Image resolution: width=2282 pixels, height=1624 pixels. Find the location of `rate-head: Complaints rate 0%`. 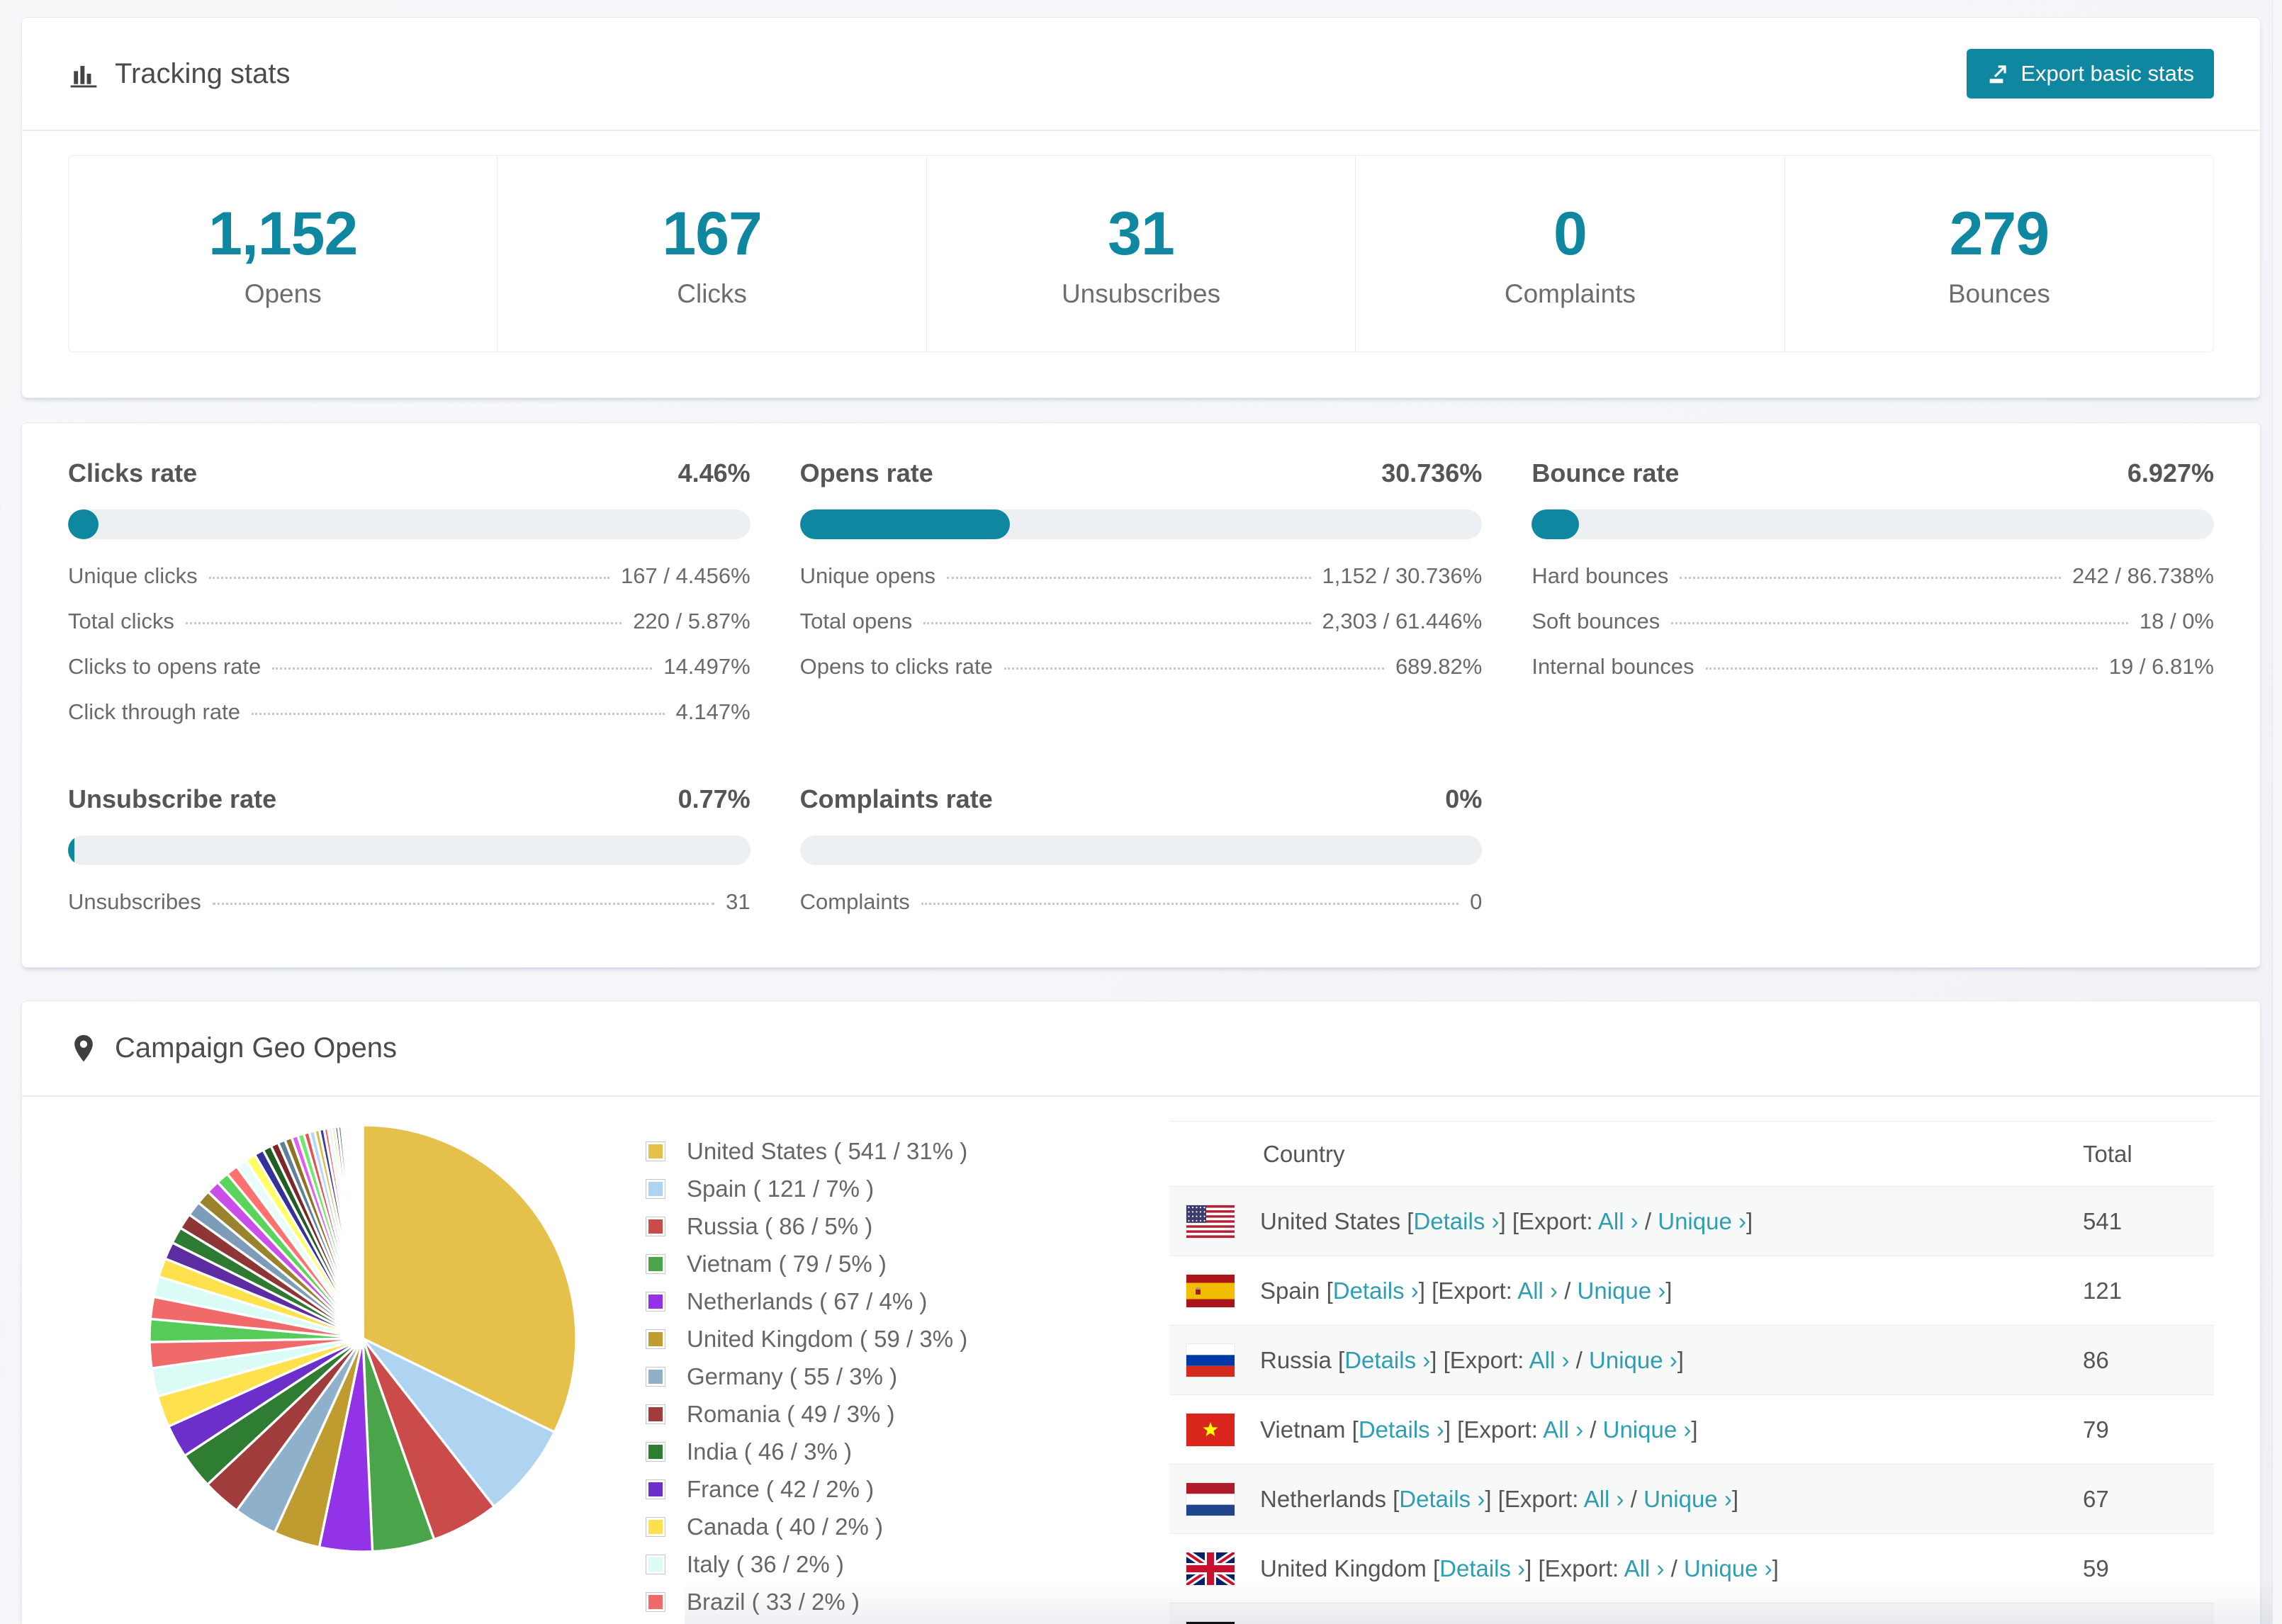

rate-head: Complaints rate 0% is located at coordinates (1142, 799).